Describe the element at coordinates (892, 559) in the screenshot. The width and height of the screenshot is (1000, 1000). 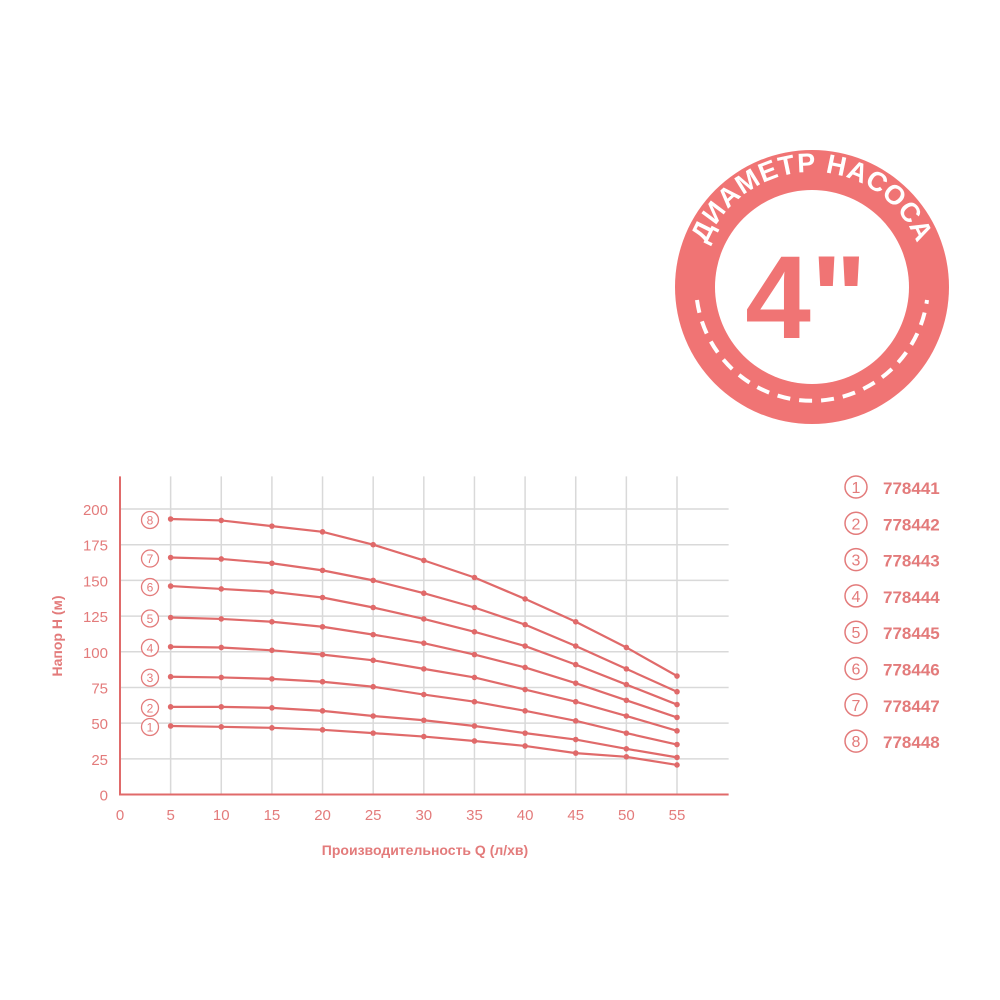
I see `legend-item: 3 778443` at that location.